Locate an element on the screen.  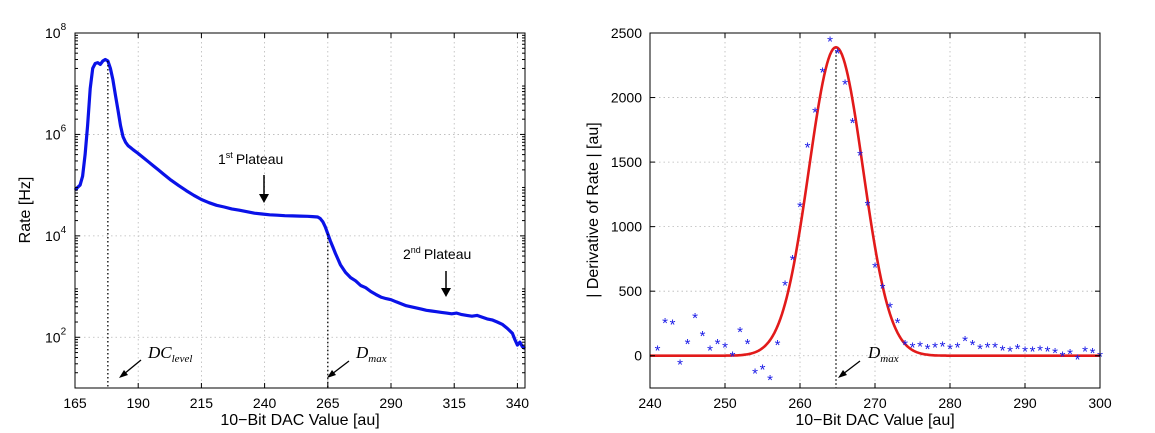
derivative-x-tick-label: 270 is located at coordinates (875, 403).